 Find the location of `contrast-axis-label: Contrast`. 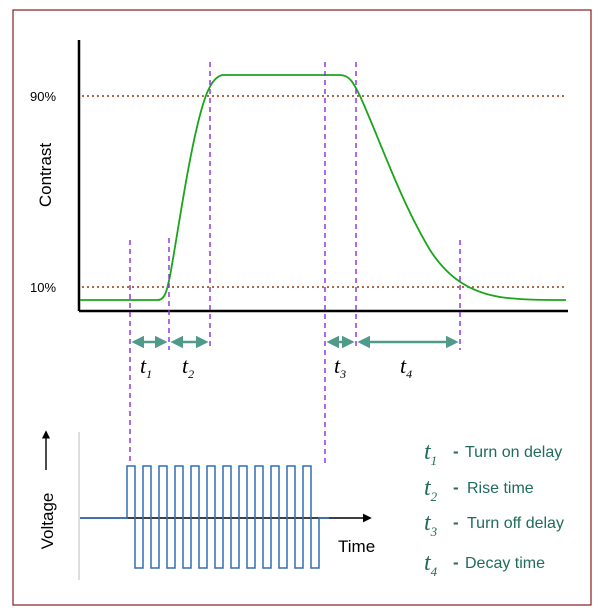

contrast-axis-label: Contrast is located at coordinates (45, 175).